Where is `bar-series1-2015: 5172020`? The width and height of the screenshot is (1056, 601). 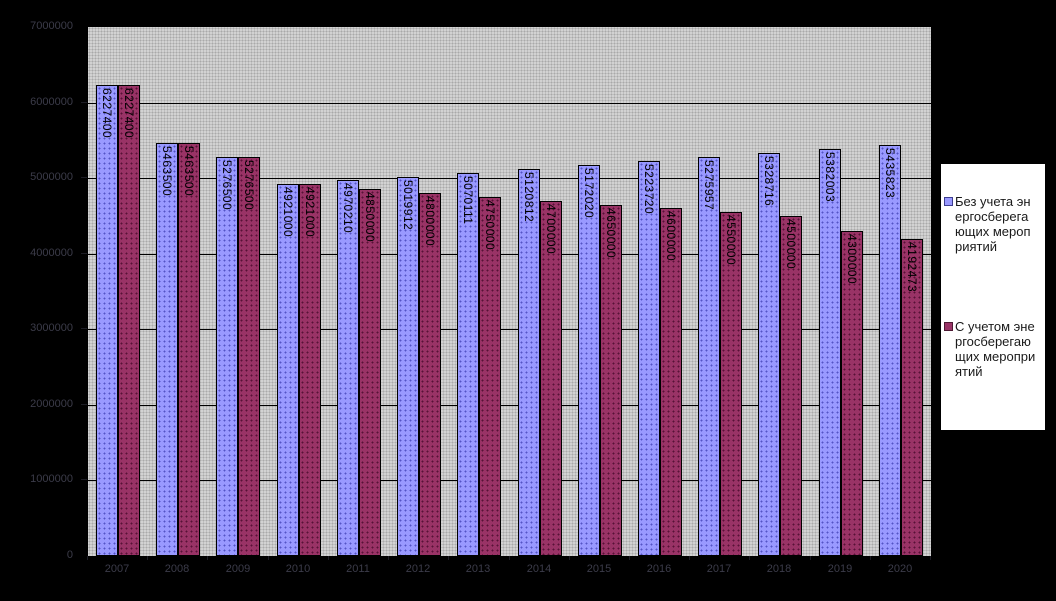
bar-series1-2015: 5172020 is located at coordinates (589, 360).